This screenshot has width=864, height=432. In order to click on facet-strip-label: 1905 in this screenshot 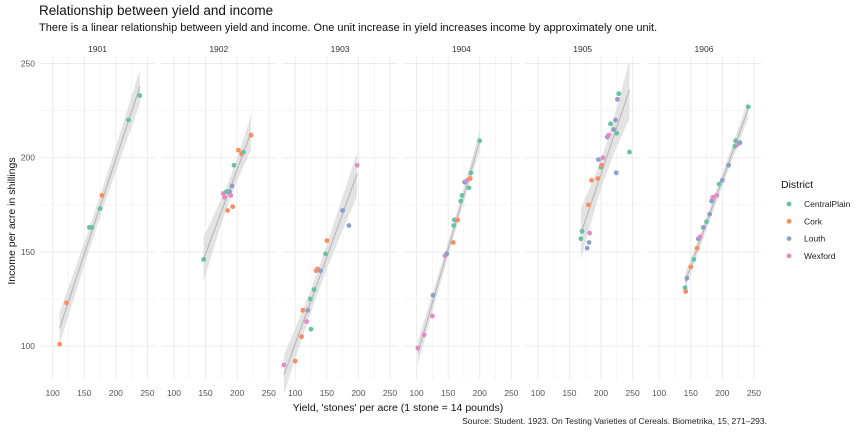, I will do `click(582, 49)`.